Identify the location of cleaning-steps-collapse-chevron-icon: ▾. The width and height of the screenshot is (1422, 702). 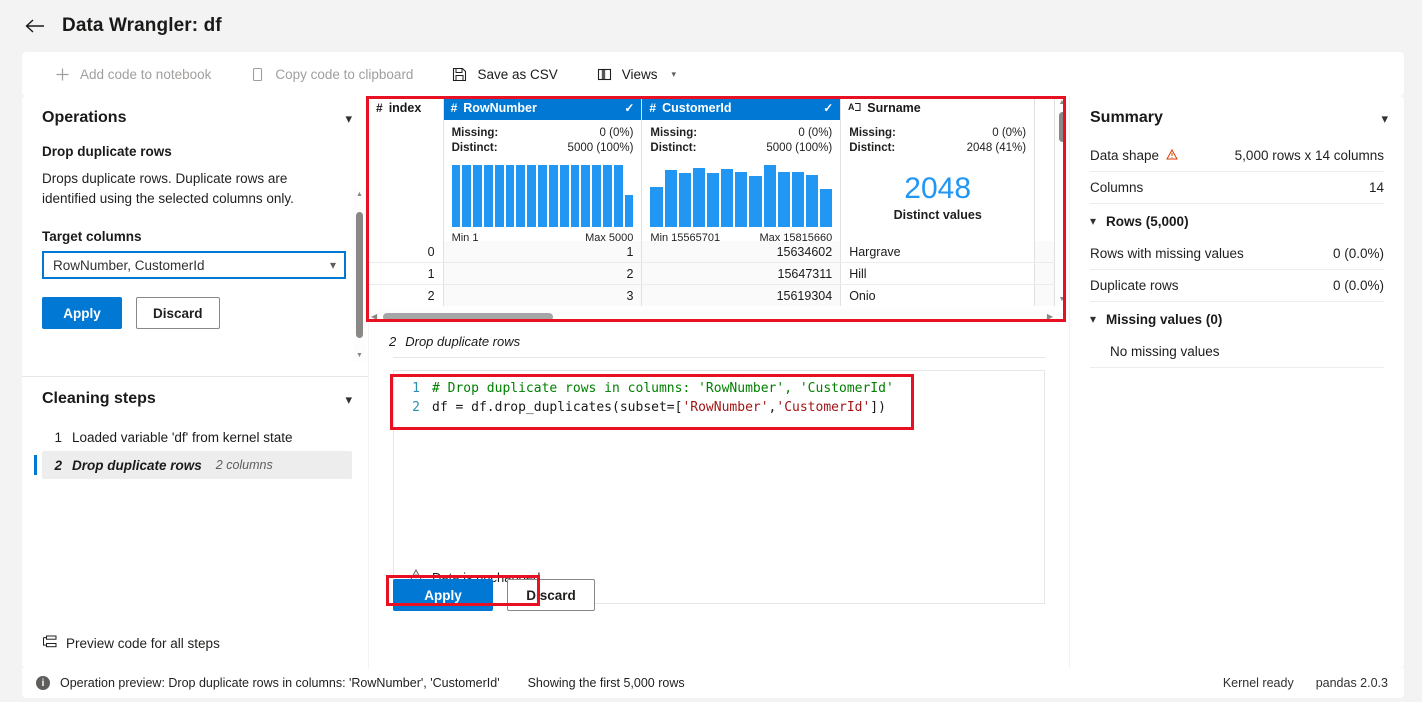
(348, 399).